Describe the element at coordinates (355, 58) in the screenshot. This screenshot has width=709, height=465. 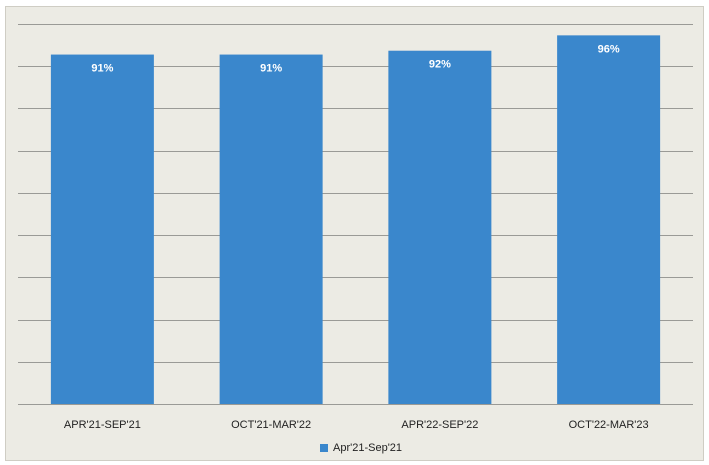
I see `data-labels: 91% 91% 92% 96%` at that location.